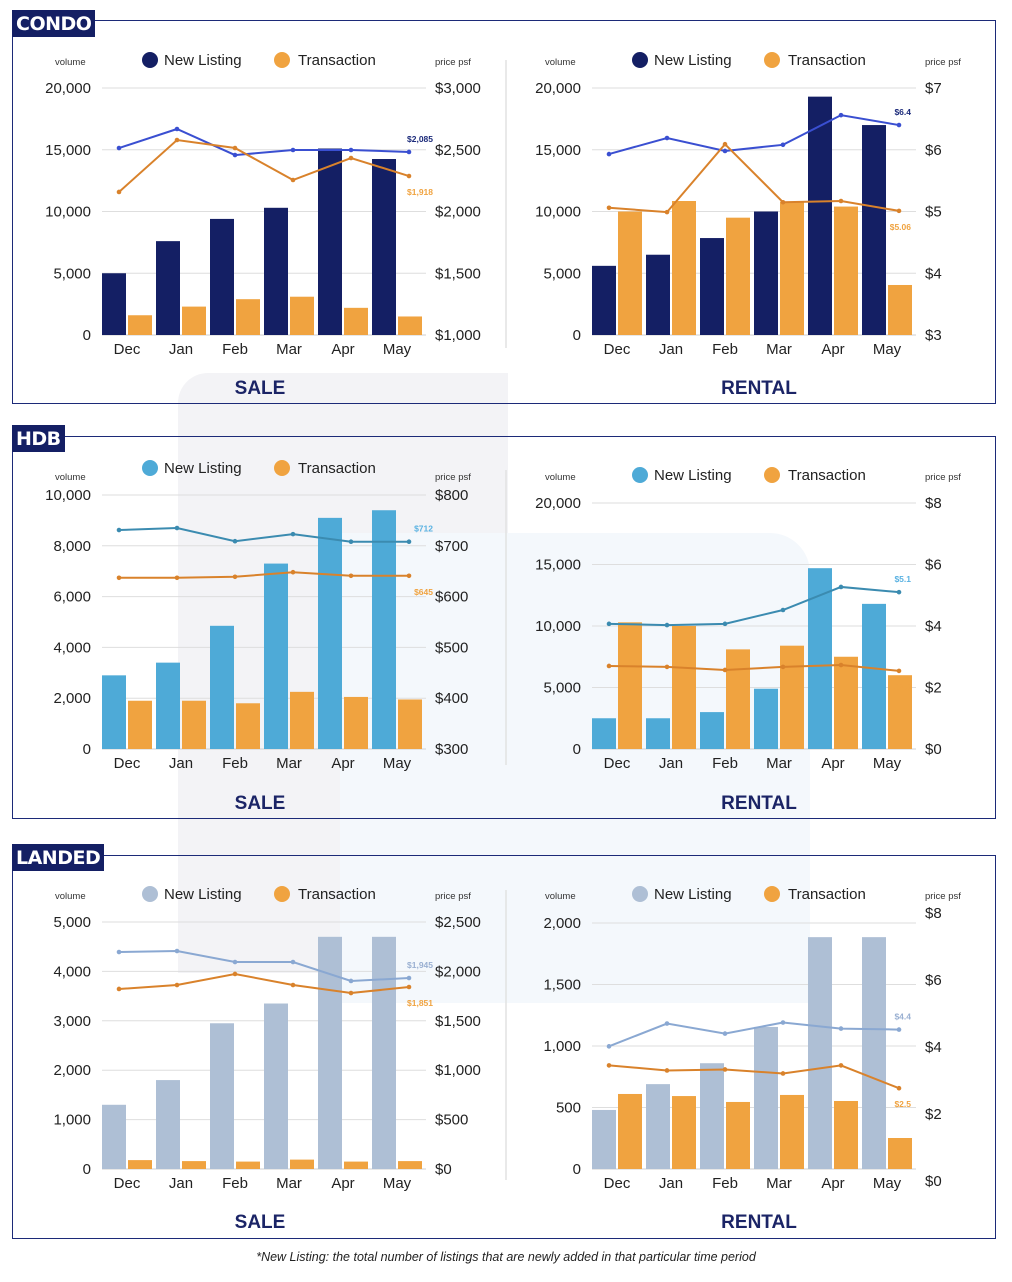 This screenshot has height=1282, width=1012. I want to click on new-listing-price-end-label: $4.4, so click(902, 1017).